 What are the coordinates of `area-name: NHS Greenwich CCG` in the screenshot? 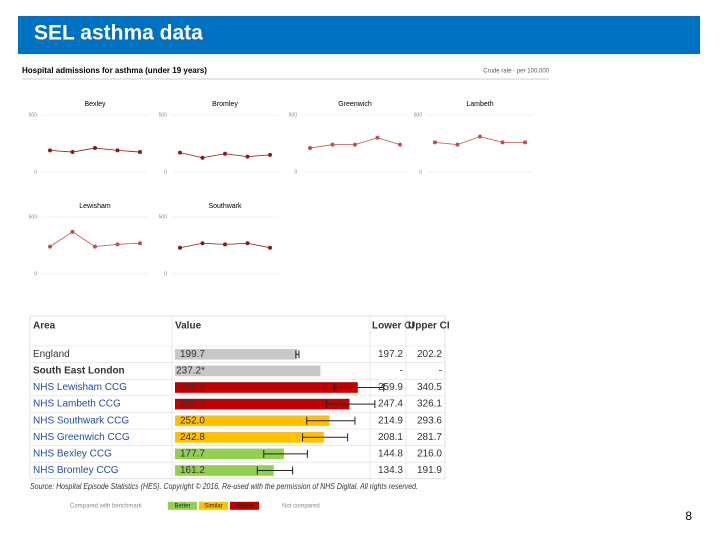 It's located at (81, 437).